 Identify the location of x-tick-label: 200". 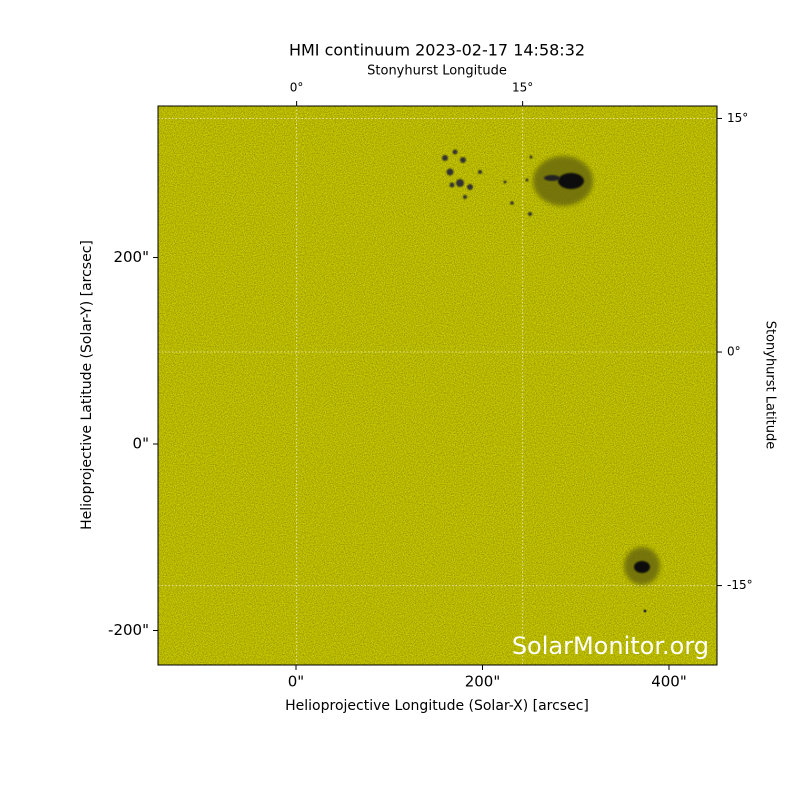
(483, 682).